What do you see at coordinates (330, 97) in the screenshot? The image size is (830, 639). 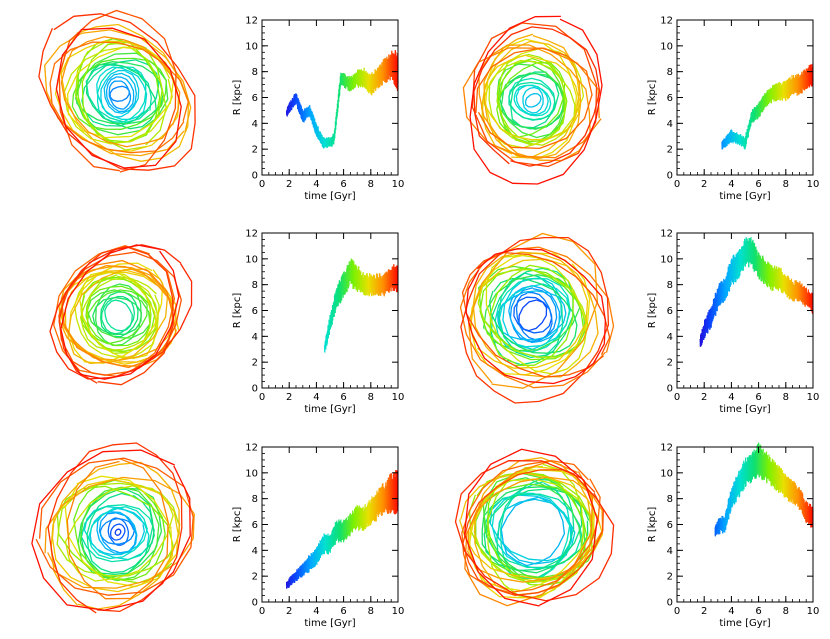 I see `radius-1-plot-frame` at bounding box center [330, 97].